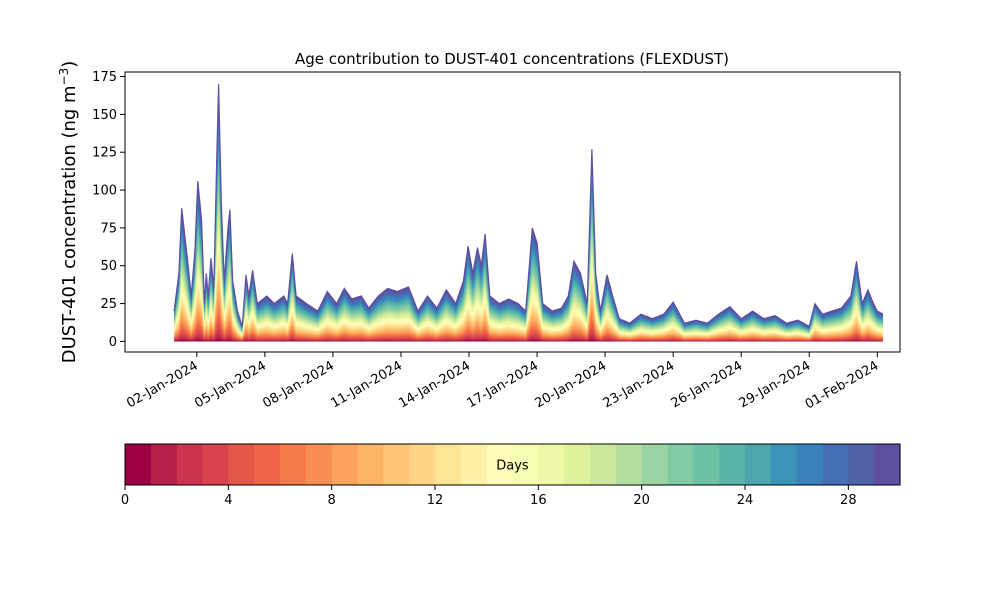 This screenshot has width=1000, height=600. I want to click on colorbar-tick-label: 8, so click(332, 500).